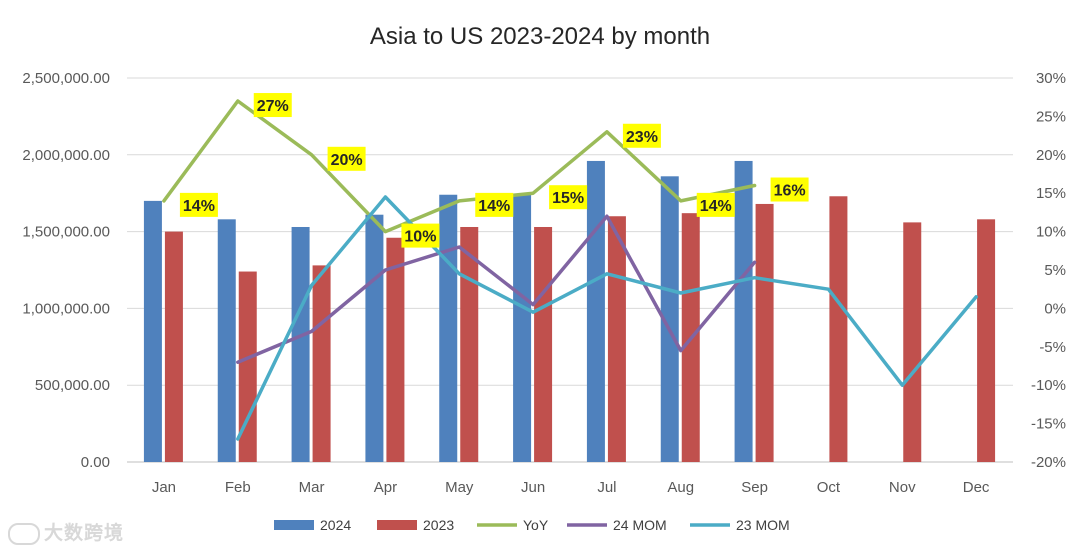 The width and height of the screenshot is (1080, 554). I want to click on yoy-label: 23%, so click(642, 137).